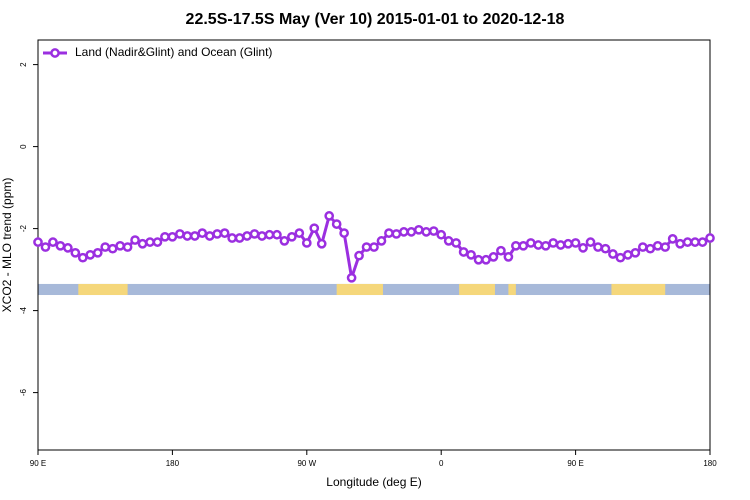  What do you see at coordinates (306, 463) in the screenshot?
I see `x-tick-label: 90 W` at bounding box center [306, 463].